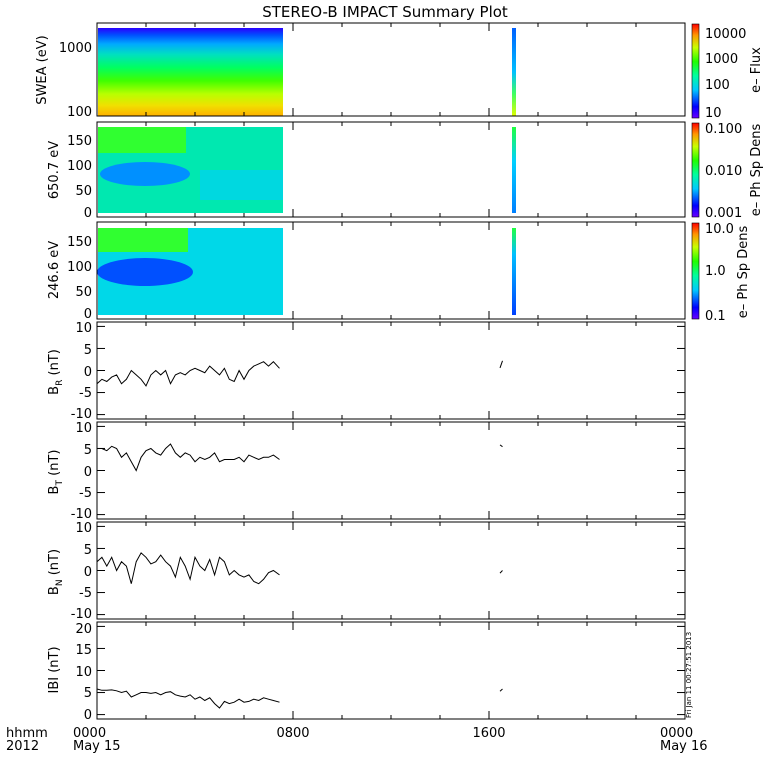 This screenshot has width=780, height=780. I want to click on x-year-label: 2012, so click(22, 746).